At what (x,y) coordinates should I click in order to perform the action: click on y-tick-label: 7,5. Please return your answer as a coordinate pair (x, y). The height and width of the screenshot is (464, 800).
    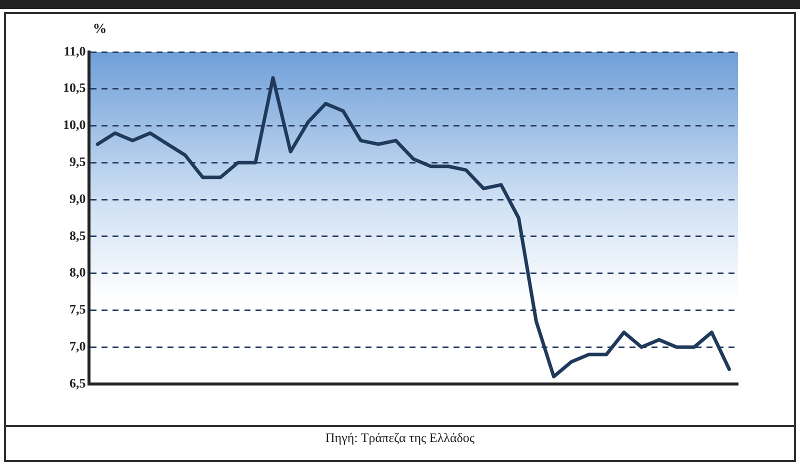
    Looking at the image, I should click on (78, 309).